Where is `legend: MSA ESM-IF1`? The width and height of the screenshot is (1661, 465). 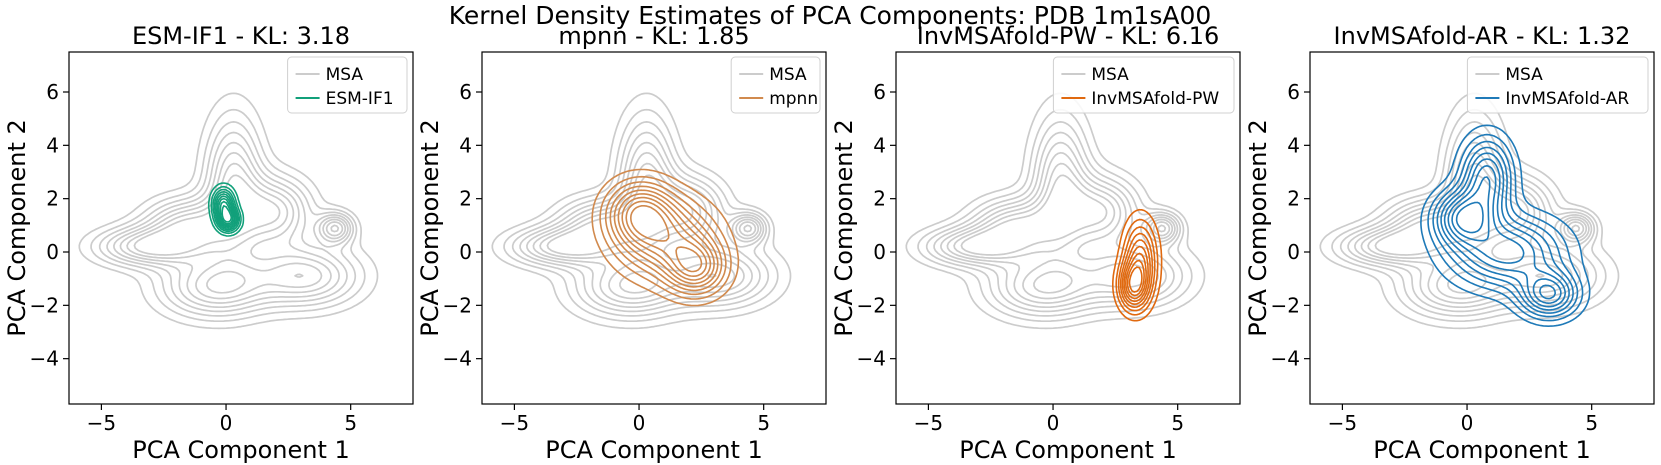
legend: MSA ESM-IF1 is located at coordinates (347, 85).